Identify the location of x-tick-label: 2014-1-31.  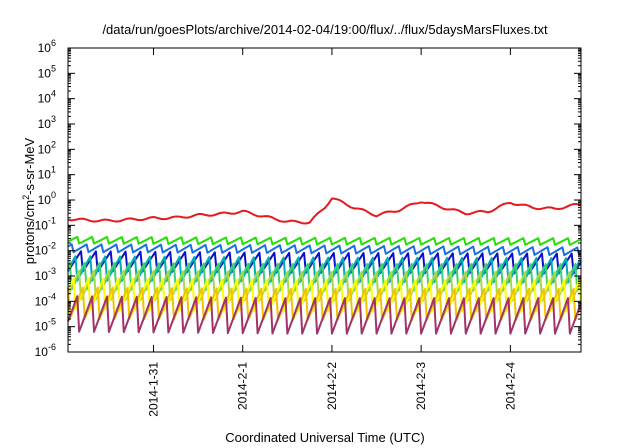
(154, 389).